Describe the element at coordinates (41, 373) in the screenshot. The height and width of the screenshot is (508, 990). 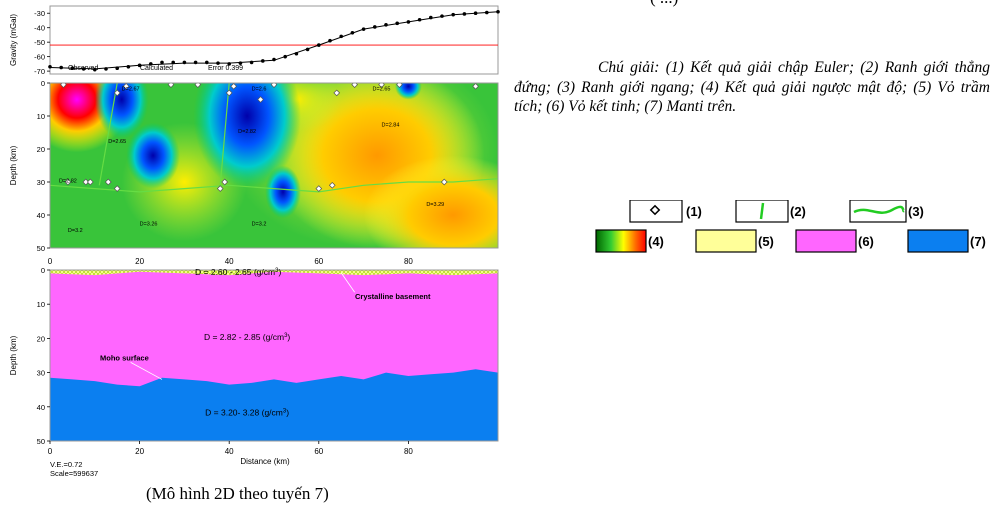
I see `model-tick-label: 30` at that location.